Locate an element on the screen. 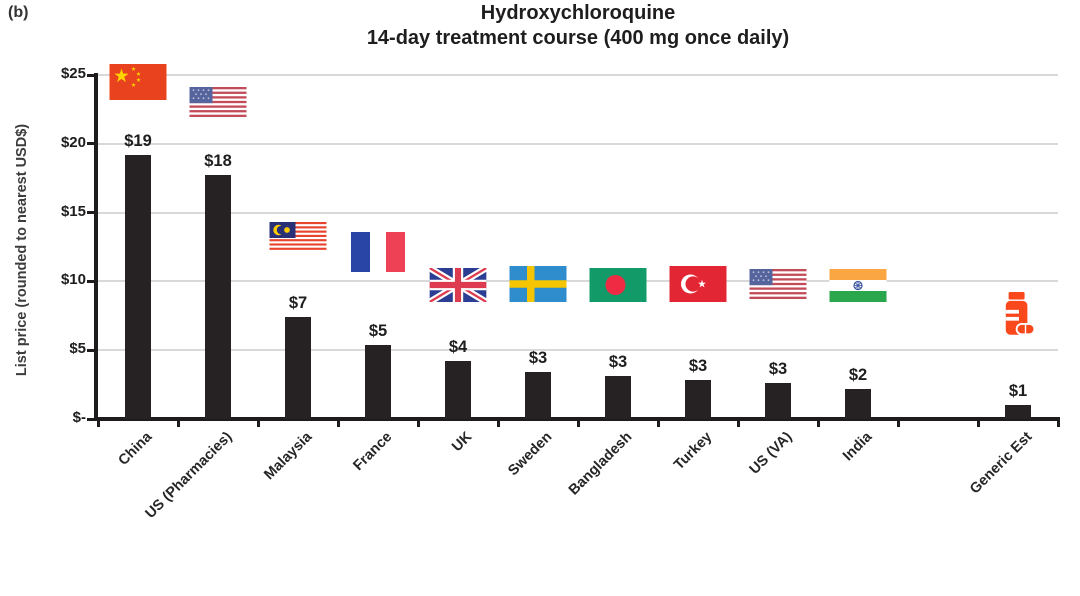 The height and width of the screenshot is (596, 1080). y-tick-label: $20 is located at coordinates (73, 142).